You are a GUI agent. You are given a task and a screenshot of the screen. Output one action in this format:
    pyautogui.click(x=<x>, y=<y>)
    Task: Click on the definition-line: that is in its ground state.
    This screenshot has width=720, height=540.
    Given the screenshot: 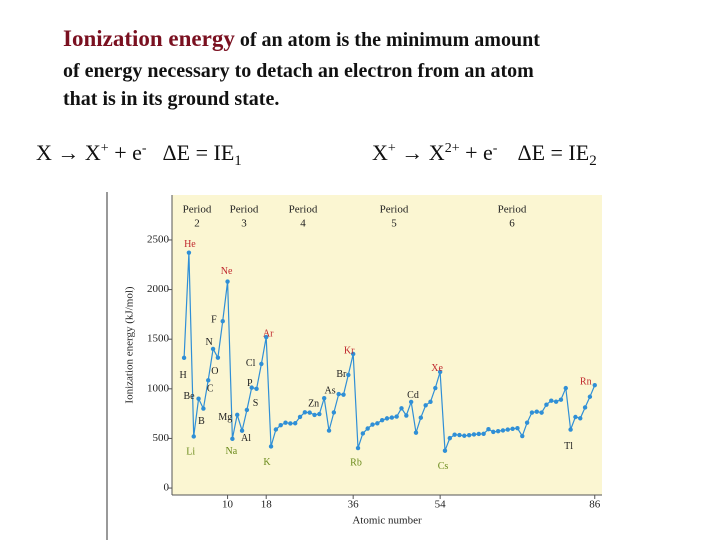 What is the action you would take?
    pyautogui.click(x=171, y=99)
    